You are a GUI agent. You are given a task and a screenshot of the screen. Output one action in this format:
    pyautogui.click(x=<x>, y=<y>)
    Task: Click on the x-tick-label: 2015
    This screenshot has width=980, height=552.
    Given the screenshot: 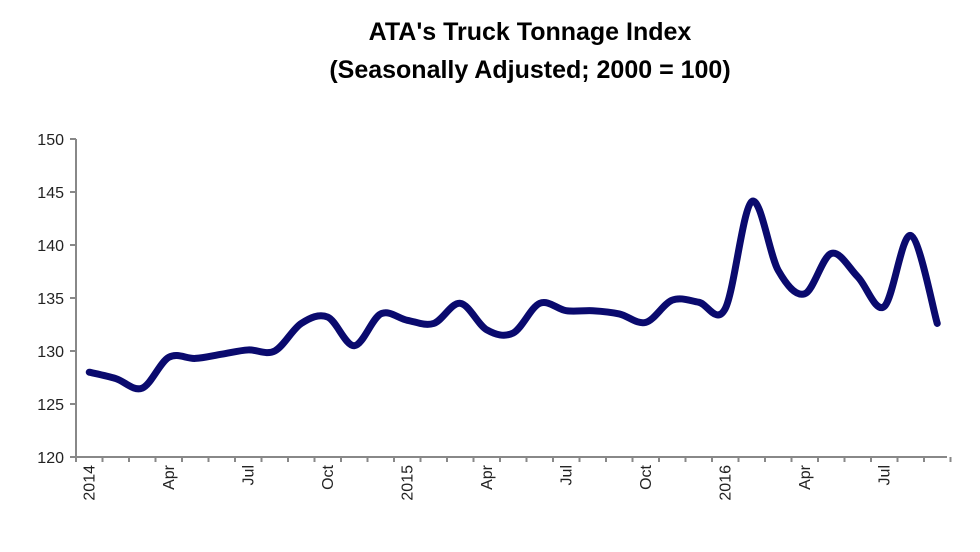 What is the action you would take?
    pyautogui.click(x=407, y=483)
    